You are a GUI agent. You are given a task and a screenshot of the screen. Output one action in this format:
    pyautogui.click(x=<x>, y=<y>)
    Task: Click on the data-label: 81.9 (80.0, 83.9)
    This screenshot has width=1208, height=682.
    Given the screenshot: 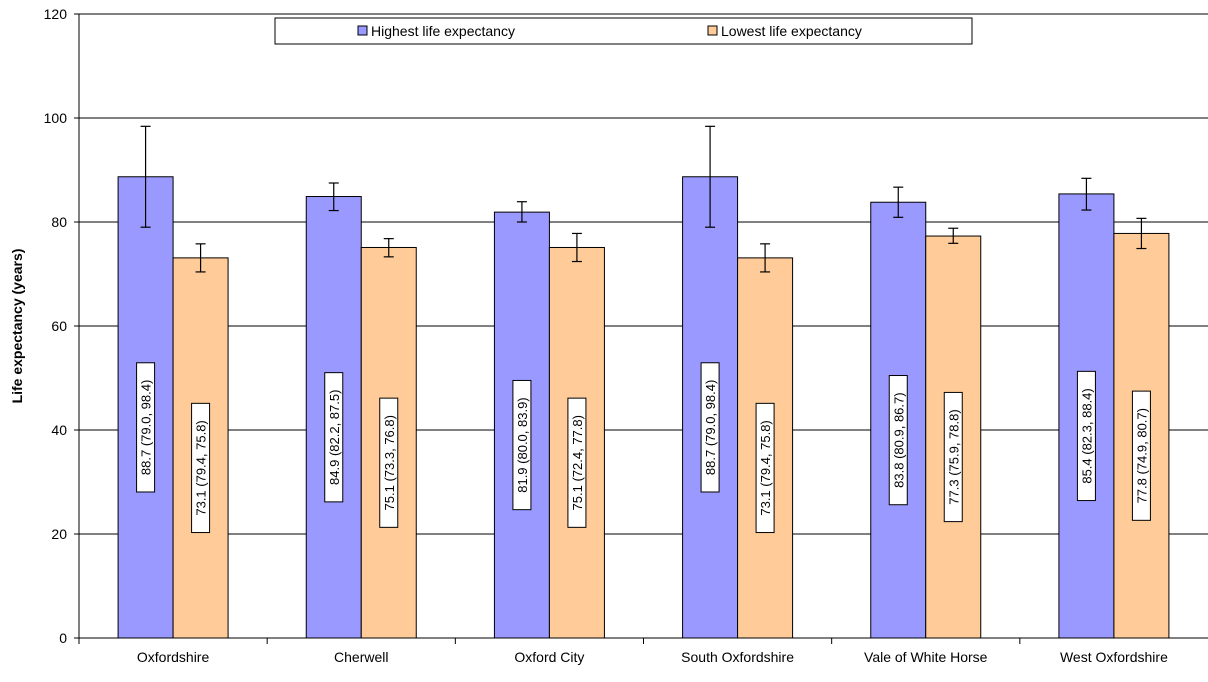 What is the action you would take?
    pyautogui.click(x=522, y=445)
    